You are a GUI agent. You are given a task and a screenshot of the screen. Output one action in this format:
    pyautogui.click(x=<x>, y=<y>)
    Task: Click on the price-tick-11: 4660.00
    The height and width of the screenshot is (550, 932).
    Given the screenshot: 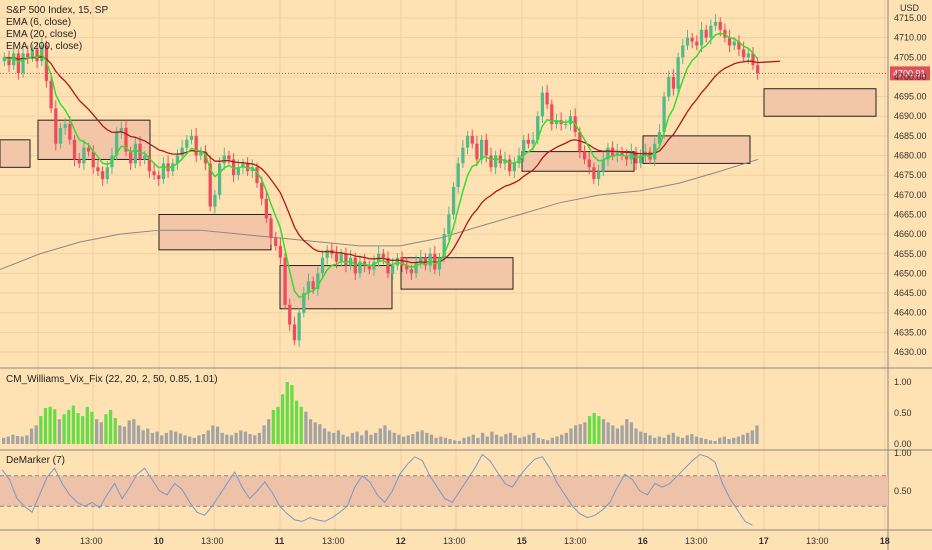 What is the action you would take?
    pyautogui.click(x=910, y=234)
    